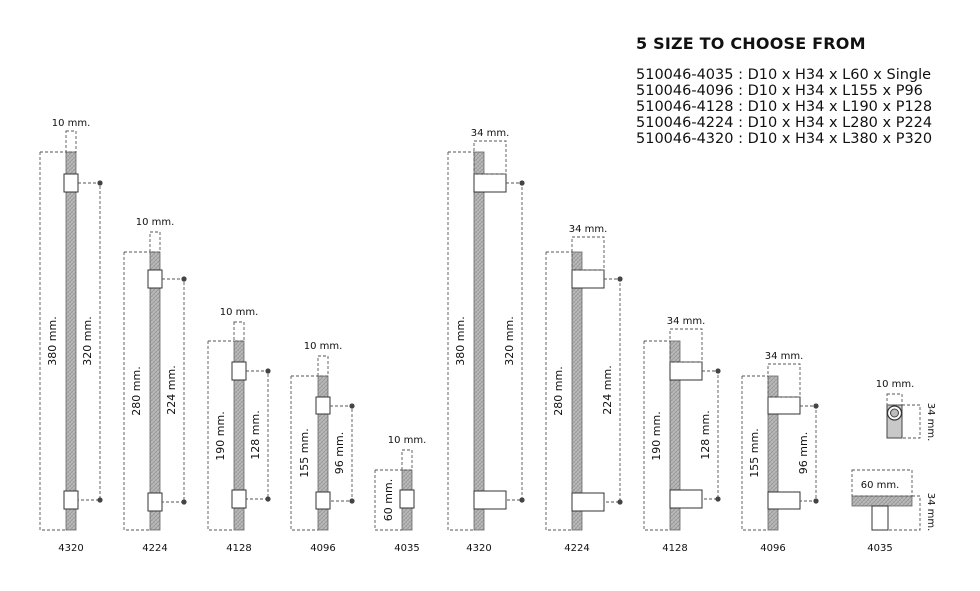 Image resolution: width=980 pixels, height=591 pixels. What do you see at coordinates (751, 43) in the screenshot?
I see `panel-title: 5 SIZE TO CHOOSE FROM` at bounding box center [751, 43].